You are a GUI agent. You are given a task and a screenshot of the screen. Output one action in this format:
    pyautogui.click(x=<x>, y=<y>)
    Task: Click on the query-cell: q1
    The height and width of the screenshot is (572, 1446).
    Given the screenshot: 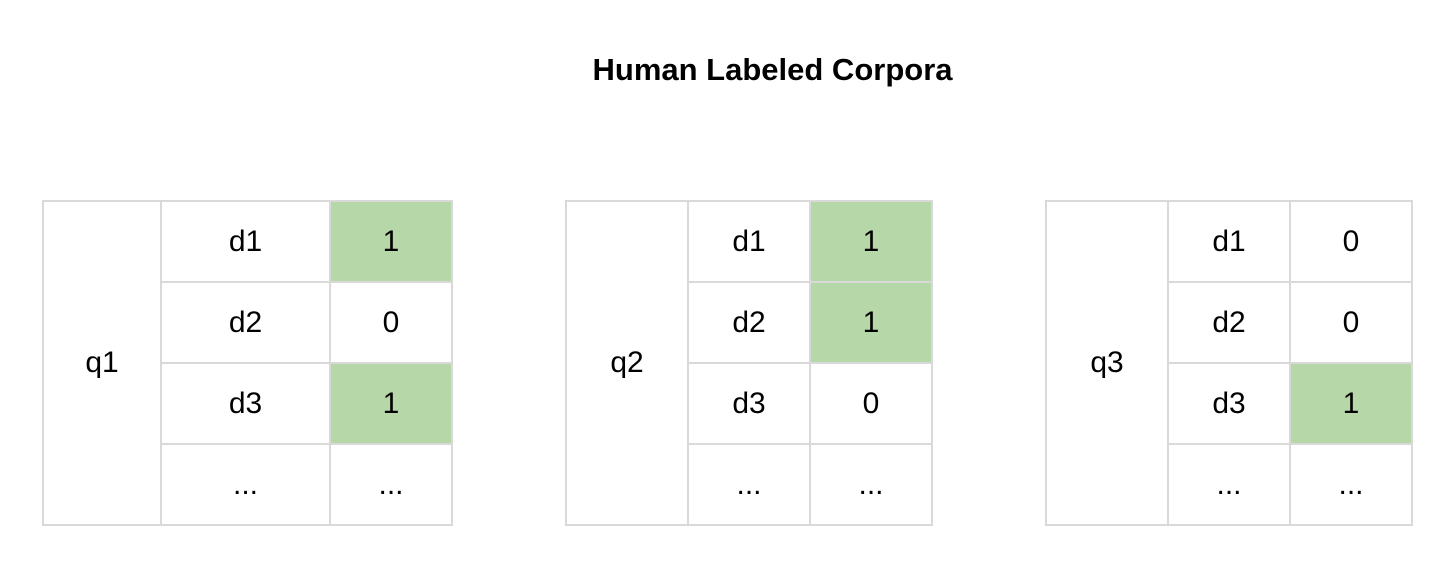 What is the action you would take?
    pyautogui.click(x=102, y=363)
    